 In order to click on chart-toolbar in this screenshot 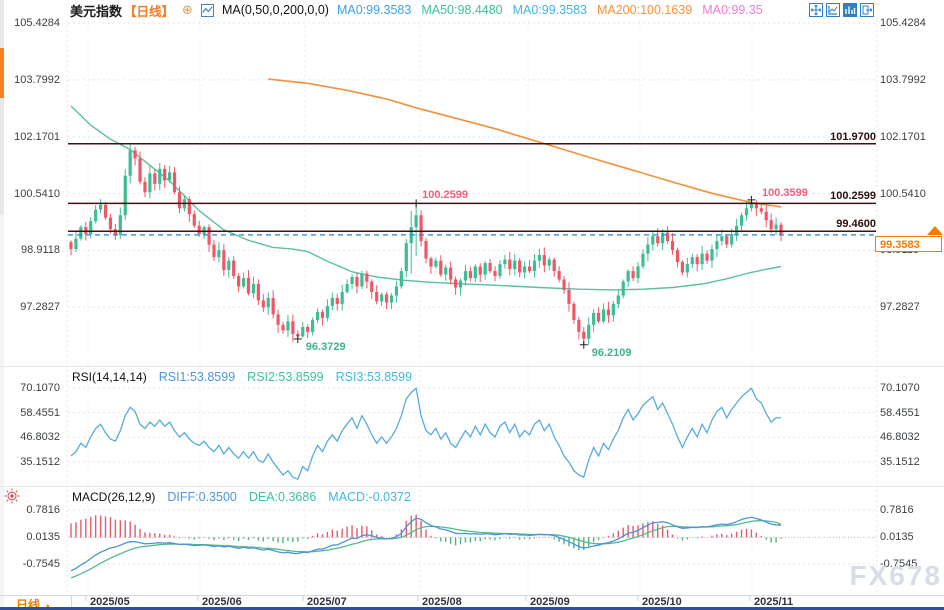, I will do `click(841, 10)`.